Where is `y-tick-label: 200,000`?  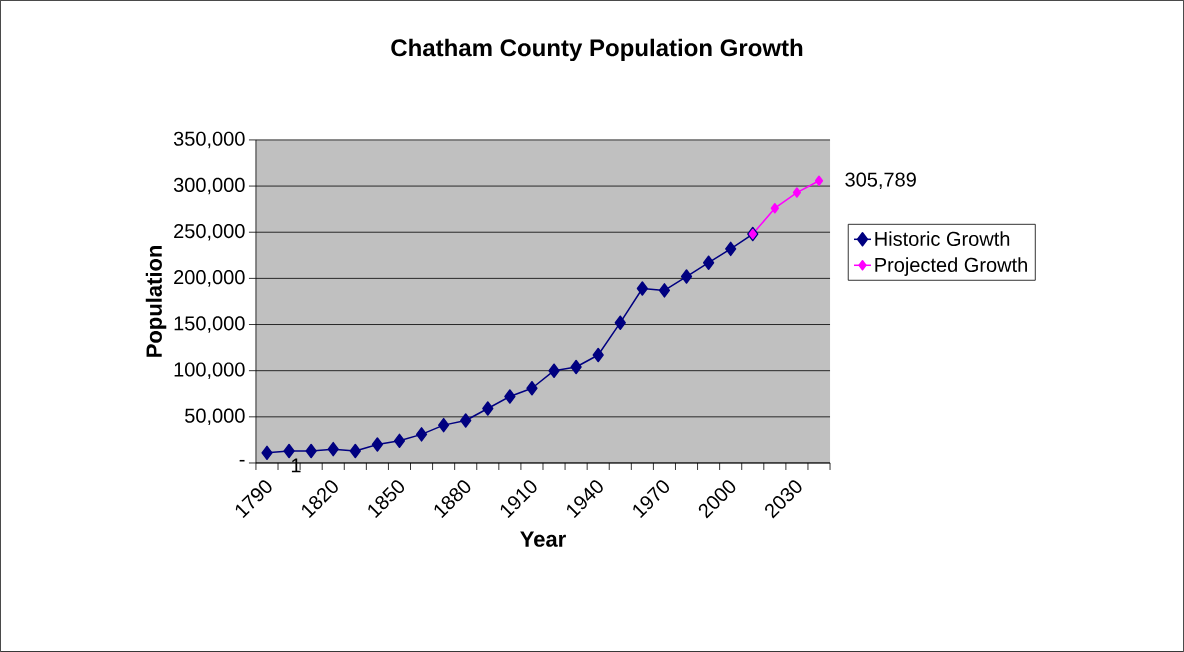 y-tick-label: 200,000 is located at coordinates (209, 278).